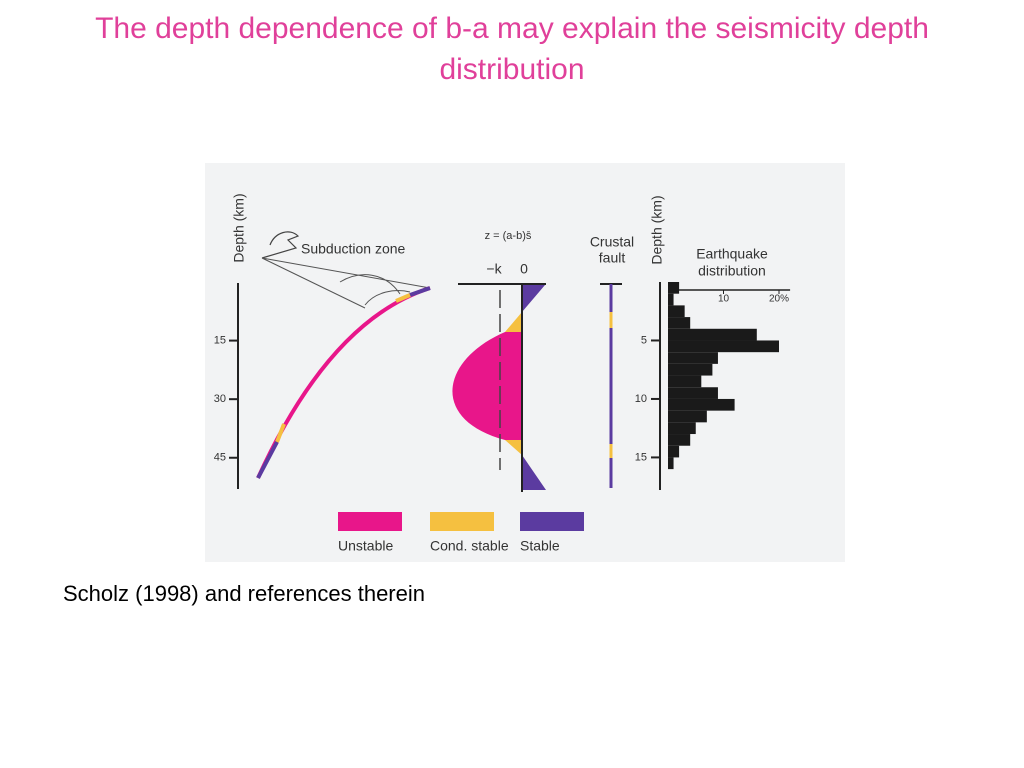  What do you see at coordinates (524, 269) in the screenshot?
I see `profile-tick: 0` at bounding box center [524, 269].